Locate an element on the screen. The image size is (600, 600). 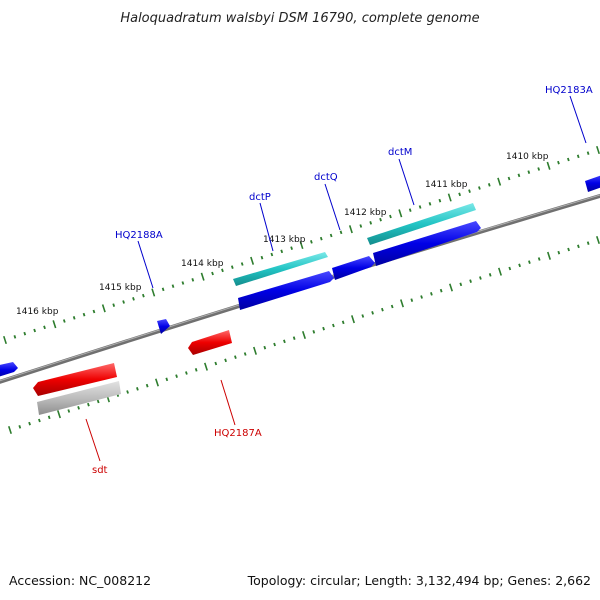
leader-HQ2187A is located at coordinates (228, 402).